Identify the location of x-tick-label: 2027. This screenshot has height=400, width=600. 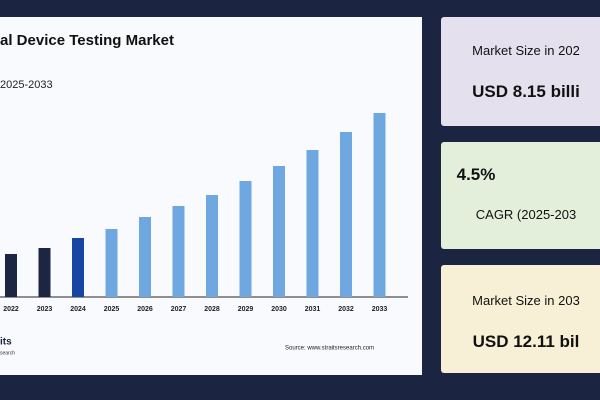
(179, 309).